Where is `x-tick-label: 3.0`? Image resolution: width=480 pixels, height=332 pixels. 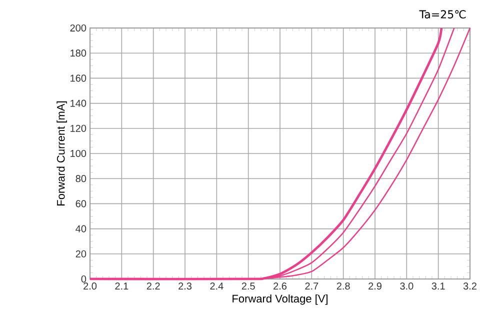
x-tick-label: 3.0 is located at coordinates (407, 286).